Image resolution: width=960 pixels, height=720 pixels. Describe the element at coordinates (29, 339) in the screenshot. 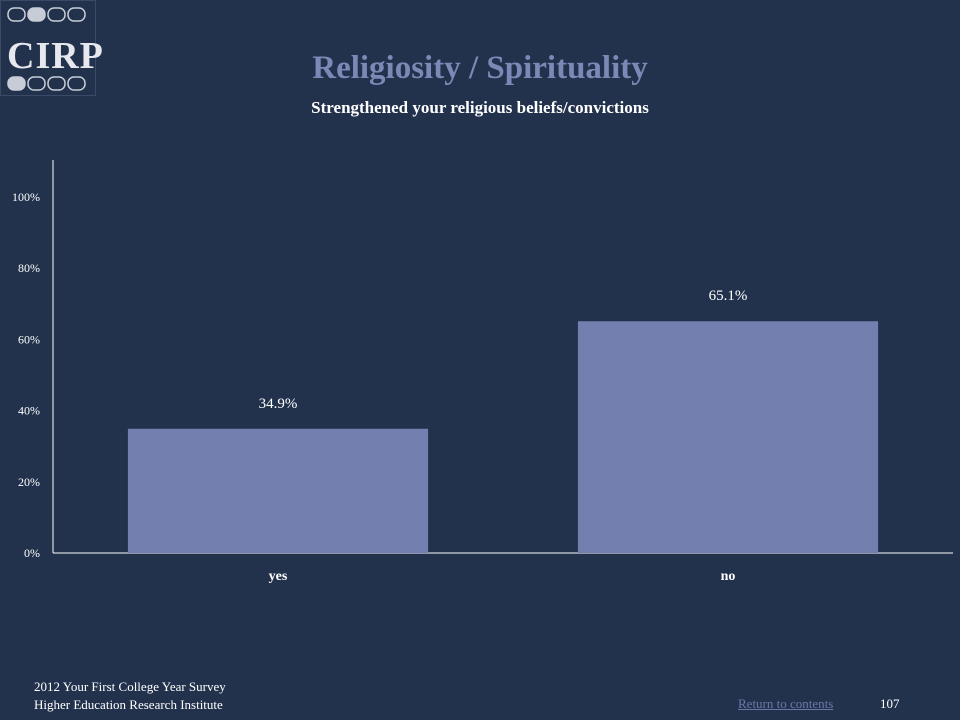

I see `y-tick-label: 60%` at that location.